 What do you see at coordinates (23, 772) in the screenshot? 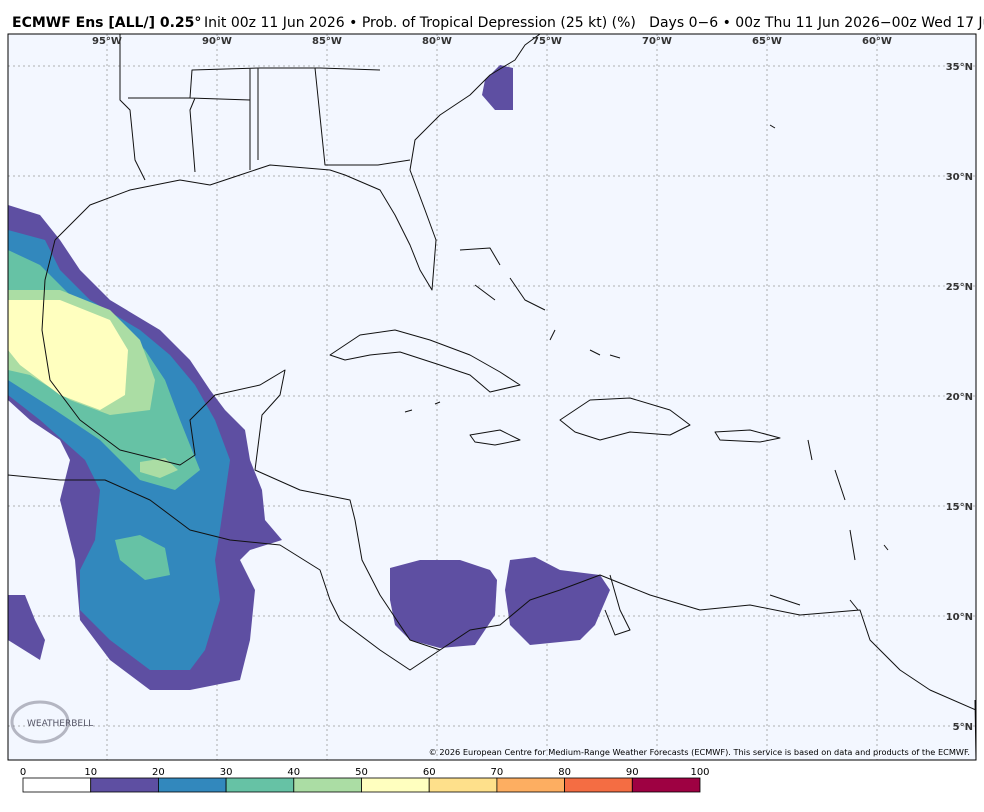
I see `colorbar-label: 0` at bounding box center [23, 772].